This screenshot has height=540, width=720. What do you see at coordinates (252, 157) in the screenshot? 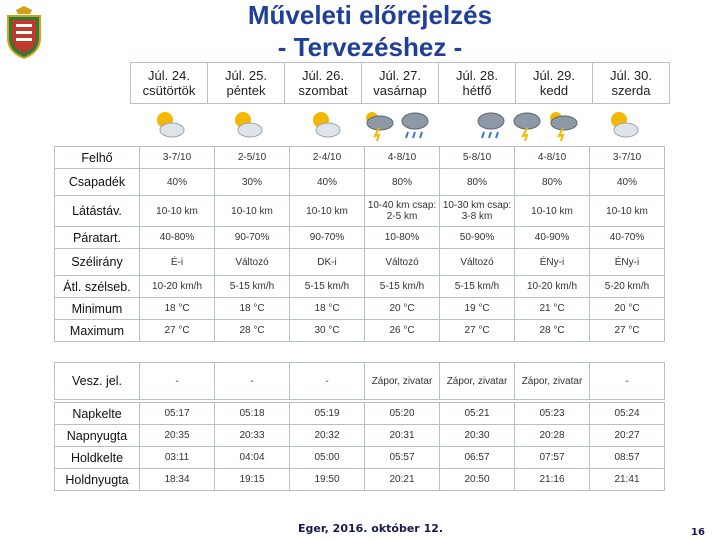
I see `table-cell: 2-5/10` at bounding box center [252, 157].